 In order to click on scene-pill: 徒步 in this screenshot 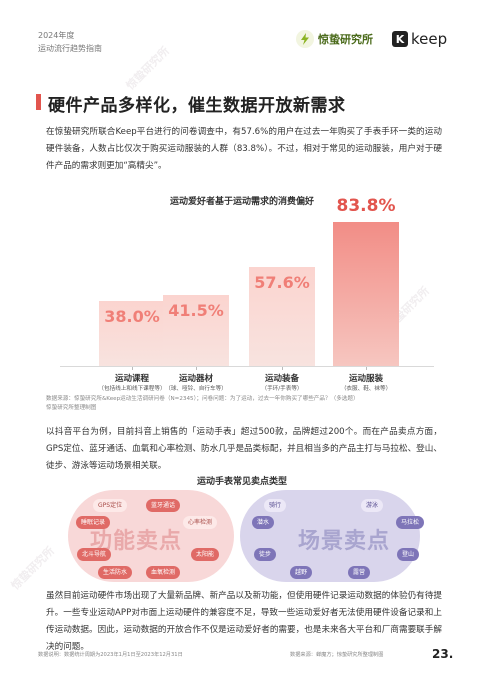, I will do `click(265, 554)`.